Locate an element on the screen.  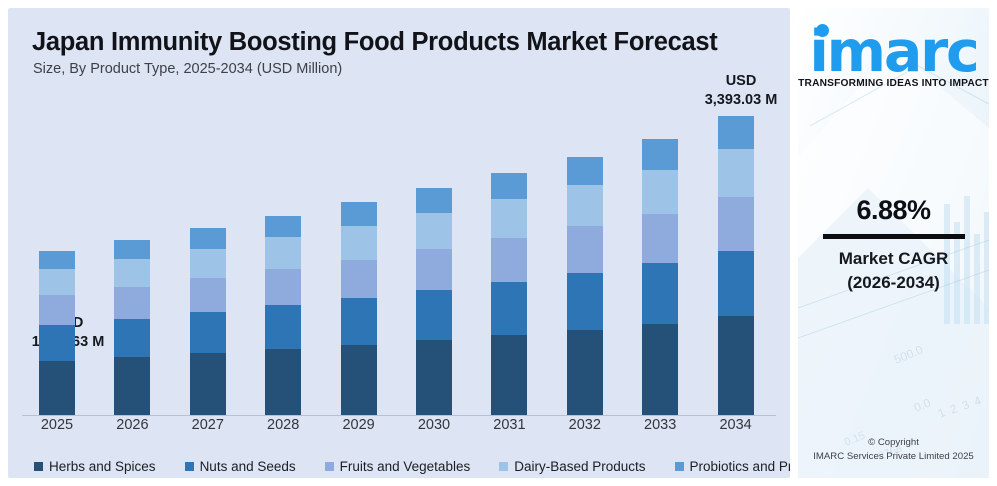
logo-wordmark: imarc is located at coordinates (894, 52).